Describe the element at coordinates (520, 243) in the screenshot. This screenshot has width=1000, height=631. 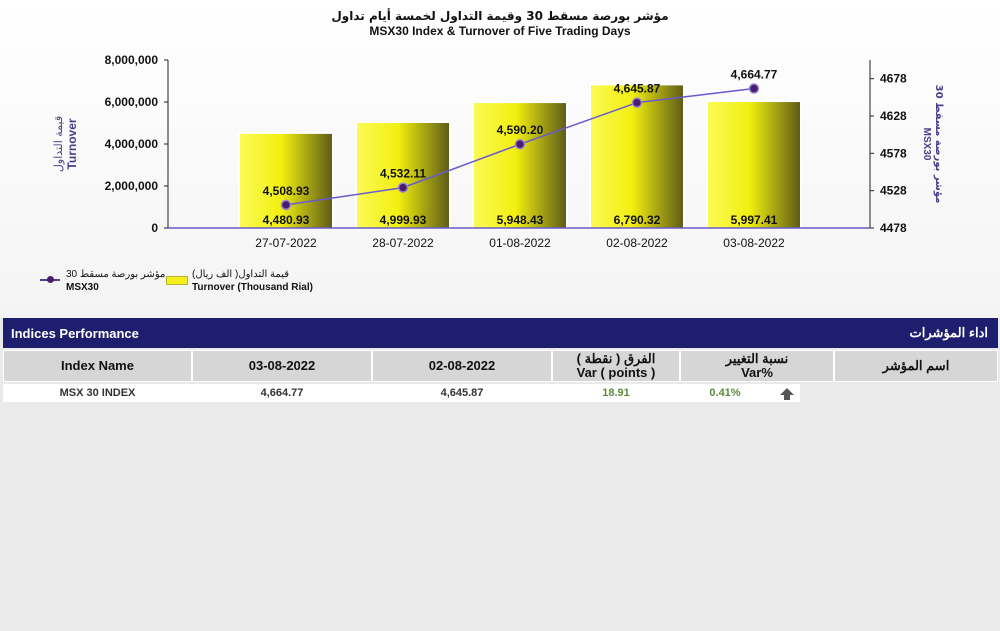
I see `x-tick-label: 01-08-2022` at that location.